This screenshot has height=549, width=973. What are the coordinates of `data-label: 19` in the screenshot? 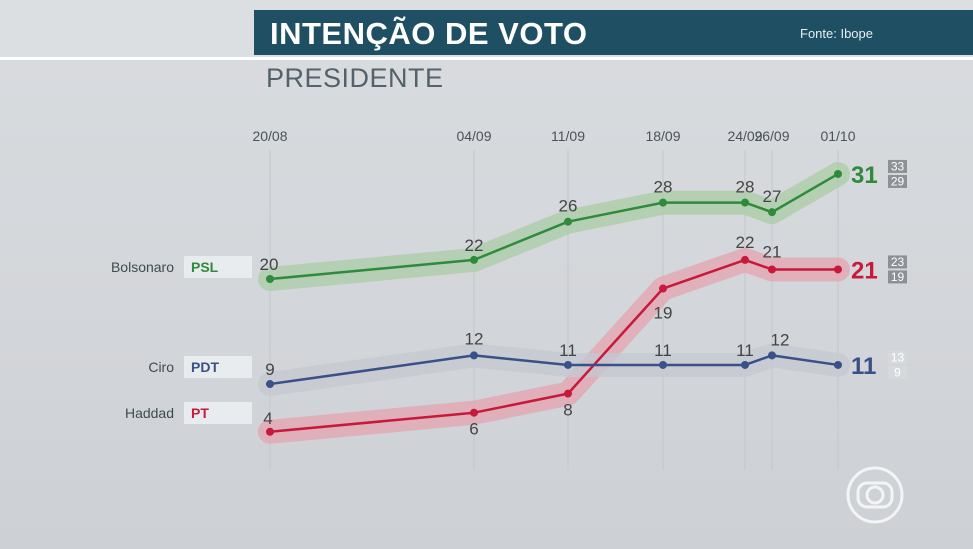 It's located at (663, 313).